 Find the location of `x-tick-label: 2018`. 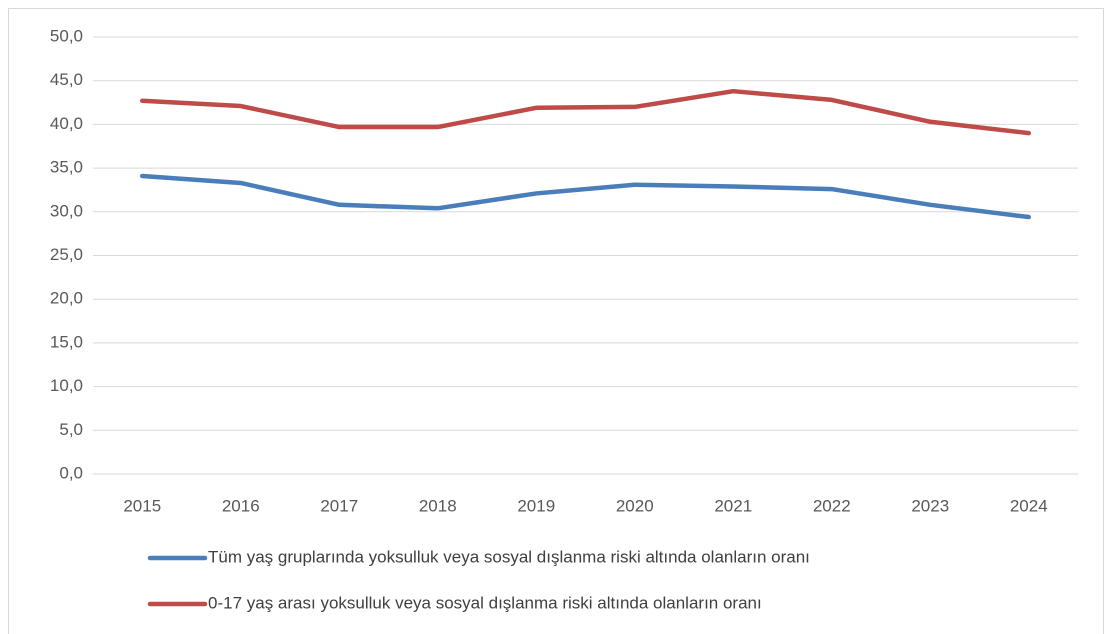

x-tick-label: 2018 is located at coordinates (438, 505).